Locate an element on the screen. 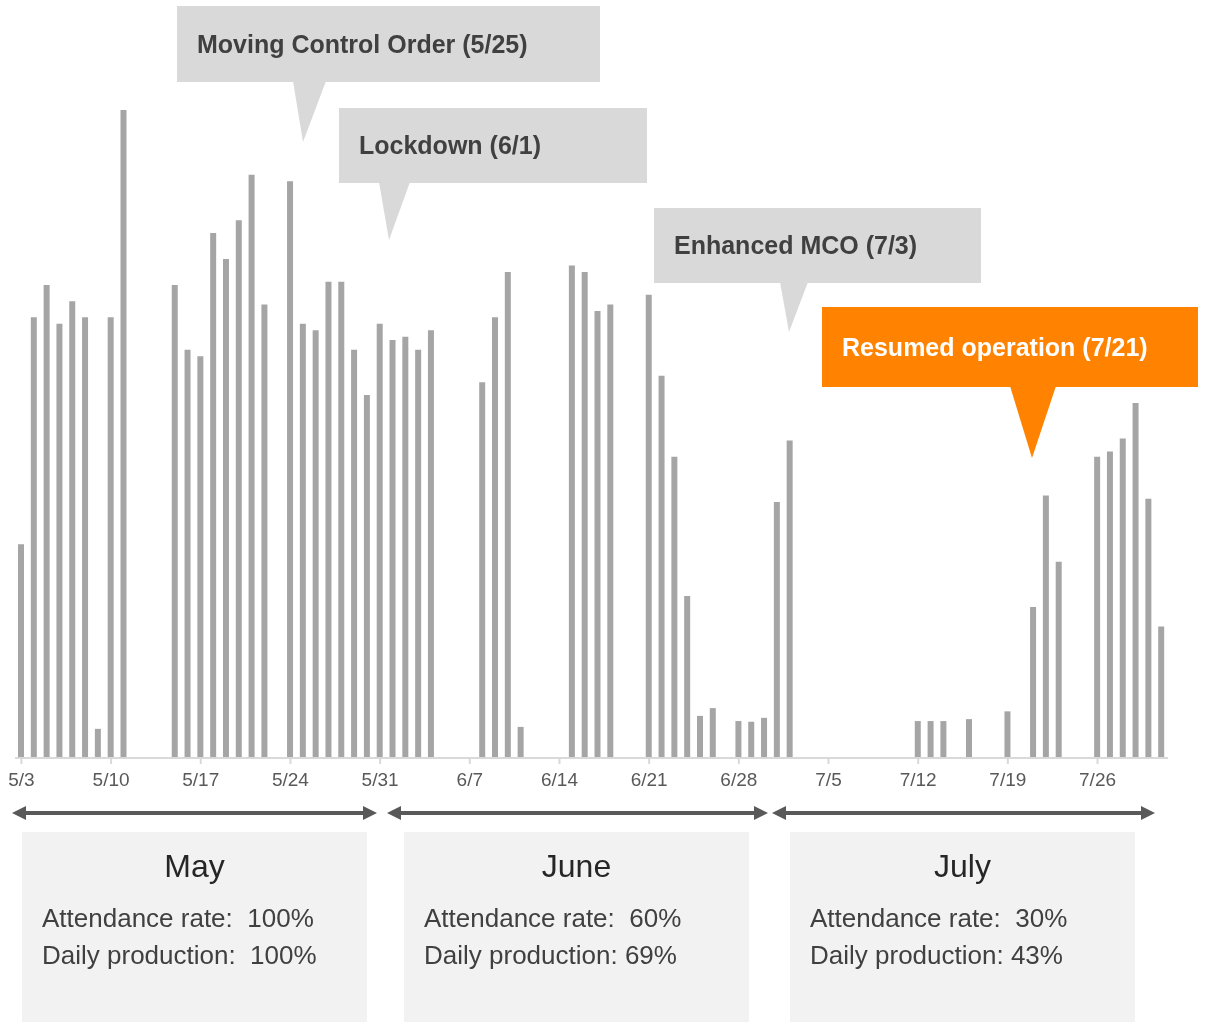 The height and width of the screenshot is (1024, 1206). text: Daily production: 43% is located at coordinates (937, 955).